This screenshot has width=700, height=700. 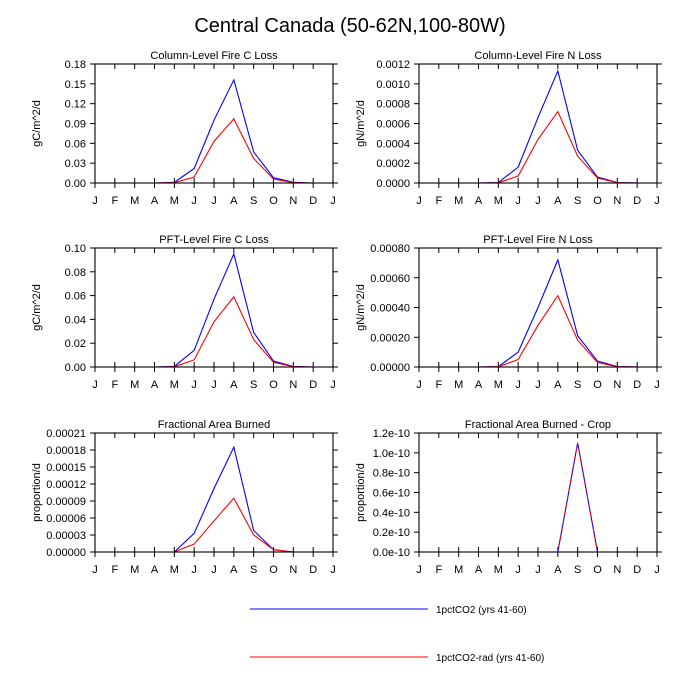 What do you see at coordinates (391, 434) in the screenshot?
I see `y-tick-label: 1.2e-10` at bounding box center [391, 434].